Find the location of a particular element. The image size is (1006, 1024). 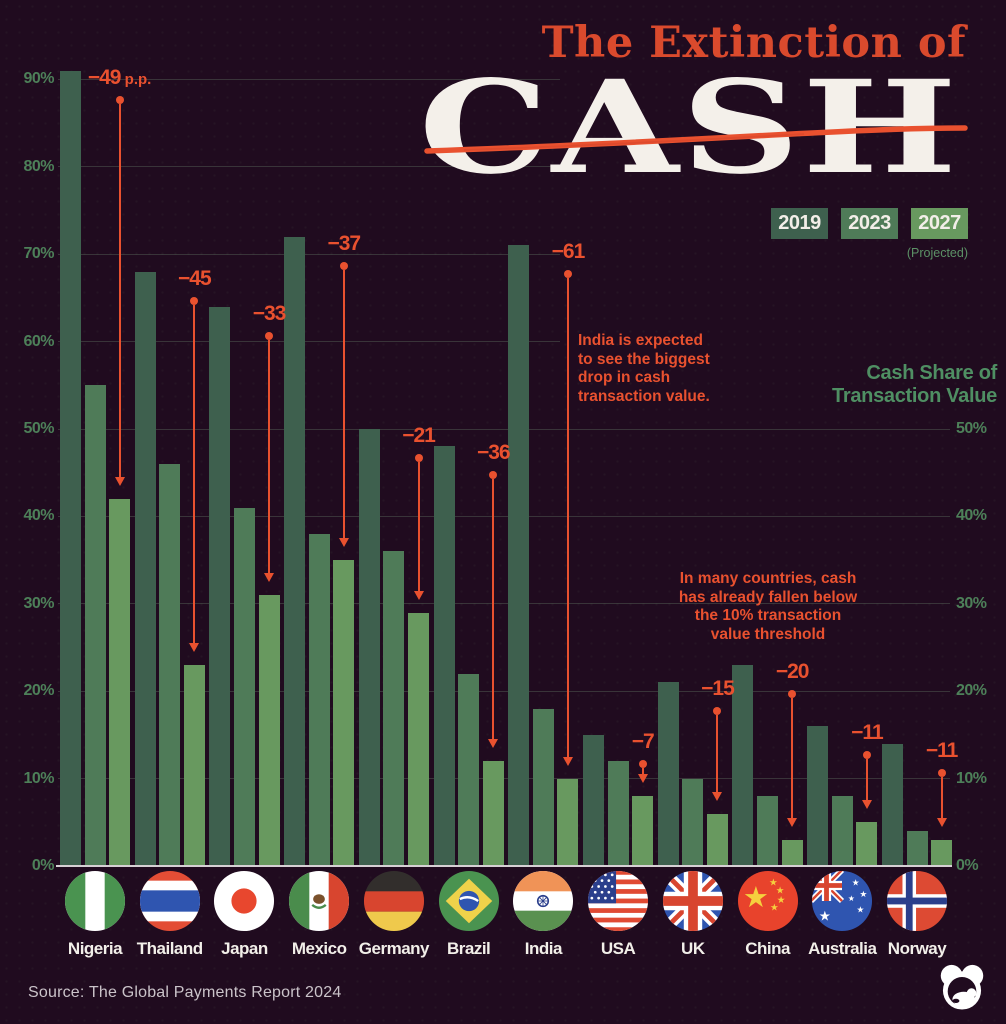

bar-uk-2023 is located at coordinates (693, 822).